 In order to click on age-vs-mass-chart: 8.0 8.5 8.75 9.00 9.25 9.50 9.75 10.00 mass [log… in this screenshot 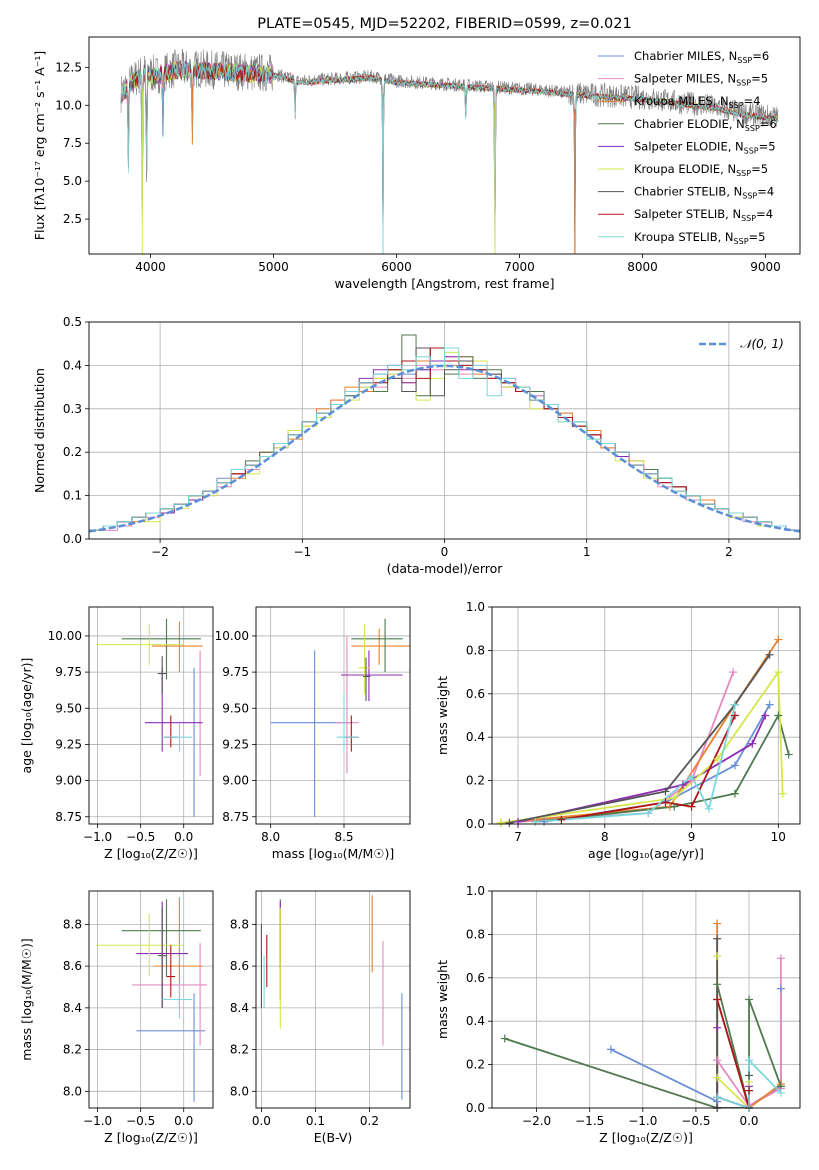, I will do `click(313, 733)`.